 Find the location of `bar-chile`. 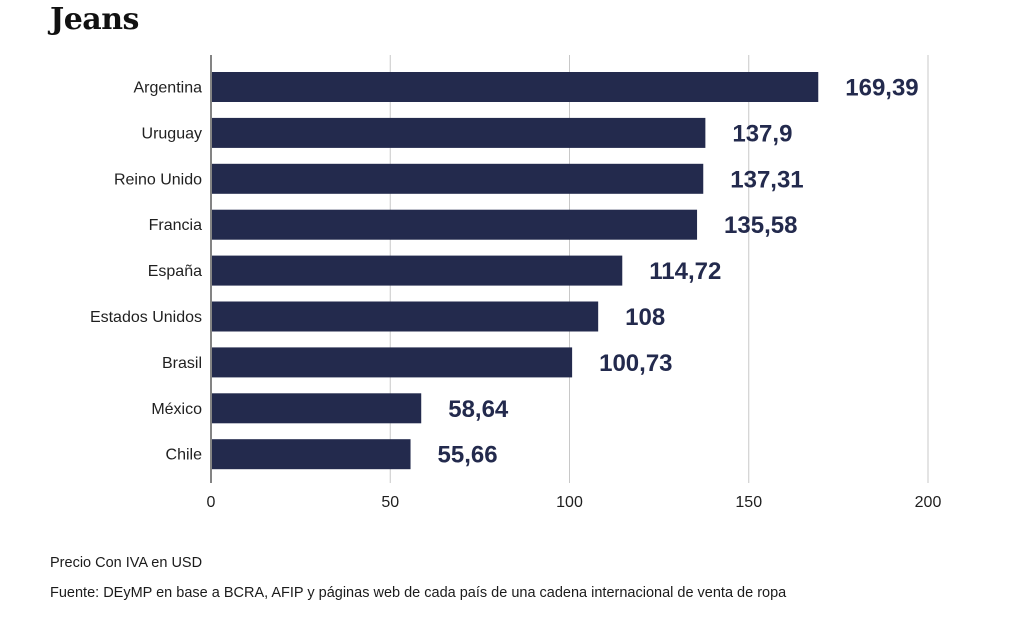

bar-chile is located at coordinates (311, 454).